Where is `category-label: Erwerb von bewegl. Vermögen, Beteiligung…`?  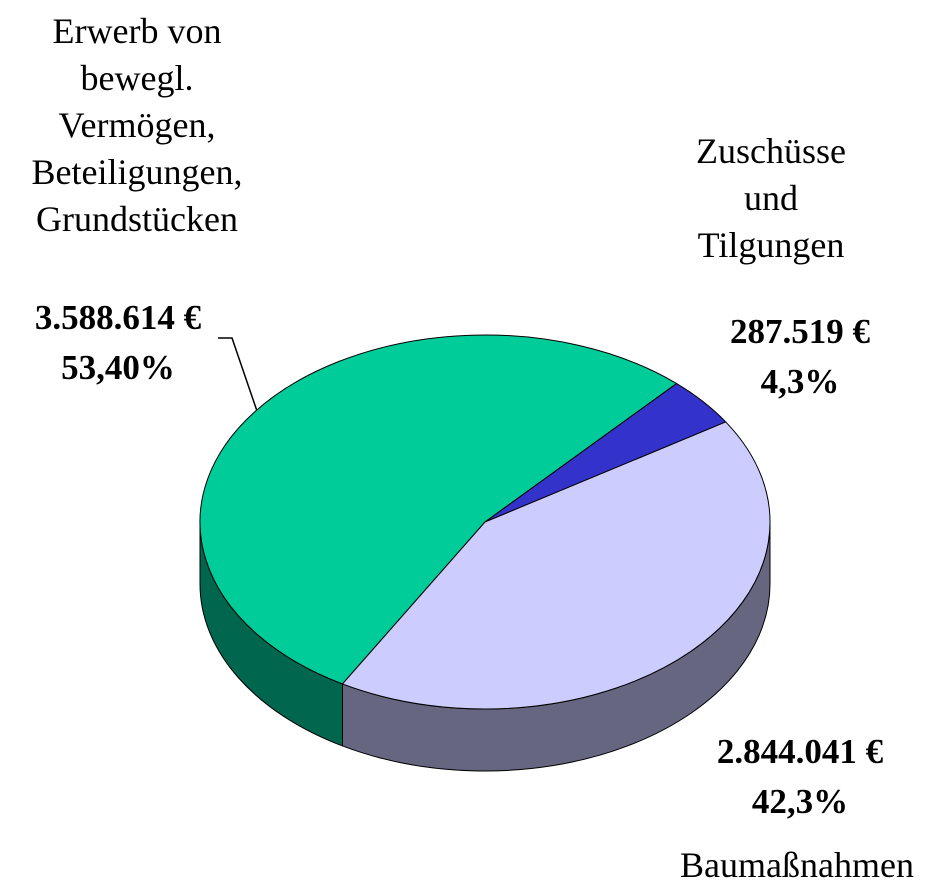
category-label: Erwerb von bewegl. Vermögen, Beteiligung… is located at coordinates (137, 125).